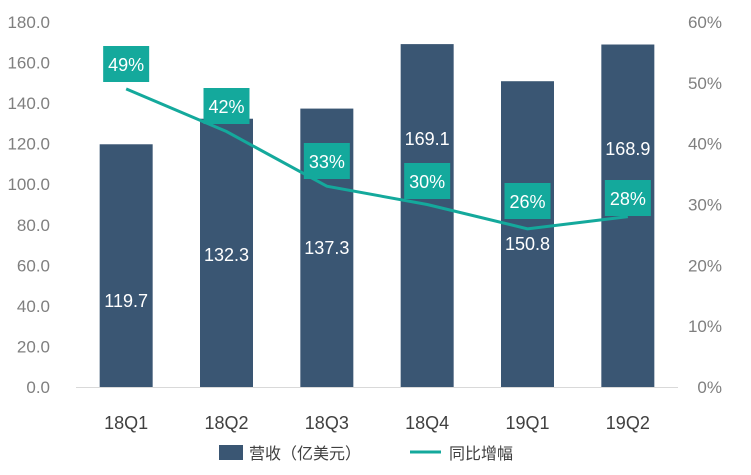  Describe the element at coordinates (326, 248) in the screenshot. I see `bar-value-label: 137.3` at that location.